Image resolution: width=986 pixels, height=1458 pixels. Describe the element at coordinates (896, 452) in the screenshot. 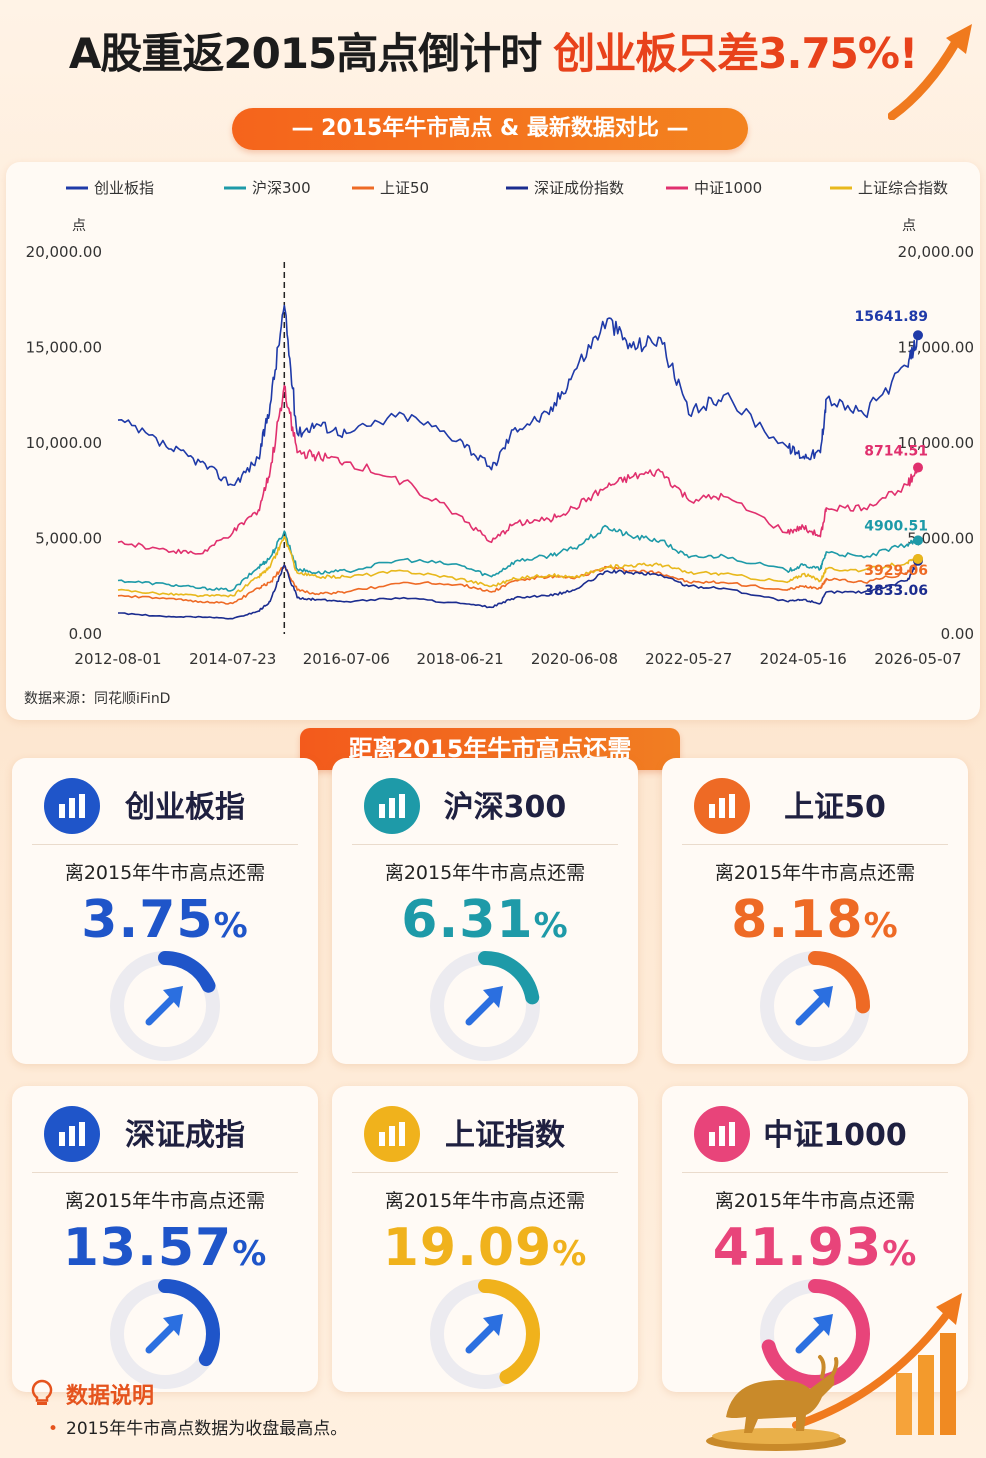

I see `series-end-label: 8714.51` at that location.